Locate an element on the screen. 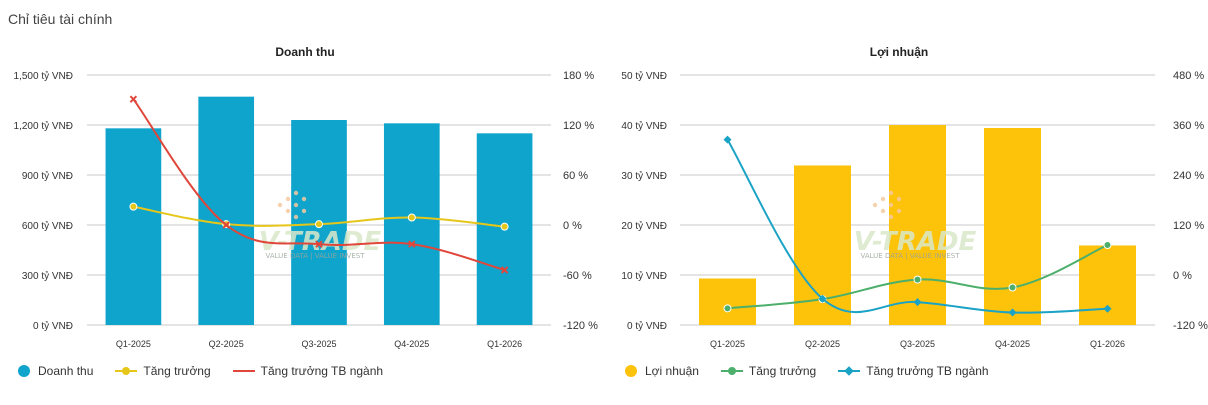  revenue-chart-title: Doanh thu is located at coordinates (305, 52).